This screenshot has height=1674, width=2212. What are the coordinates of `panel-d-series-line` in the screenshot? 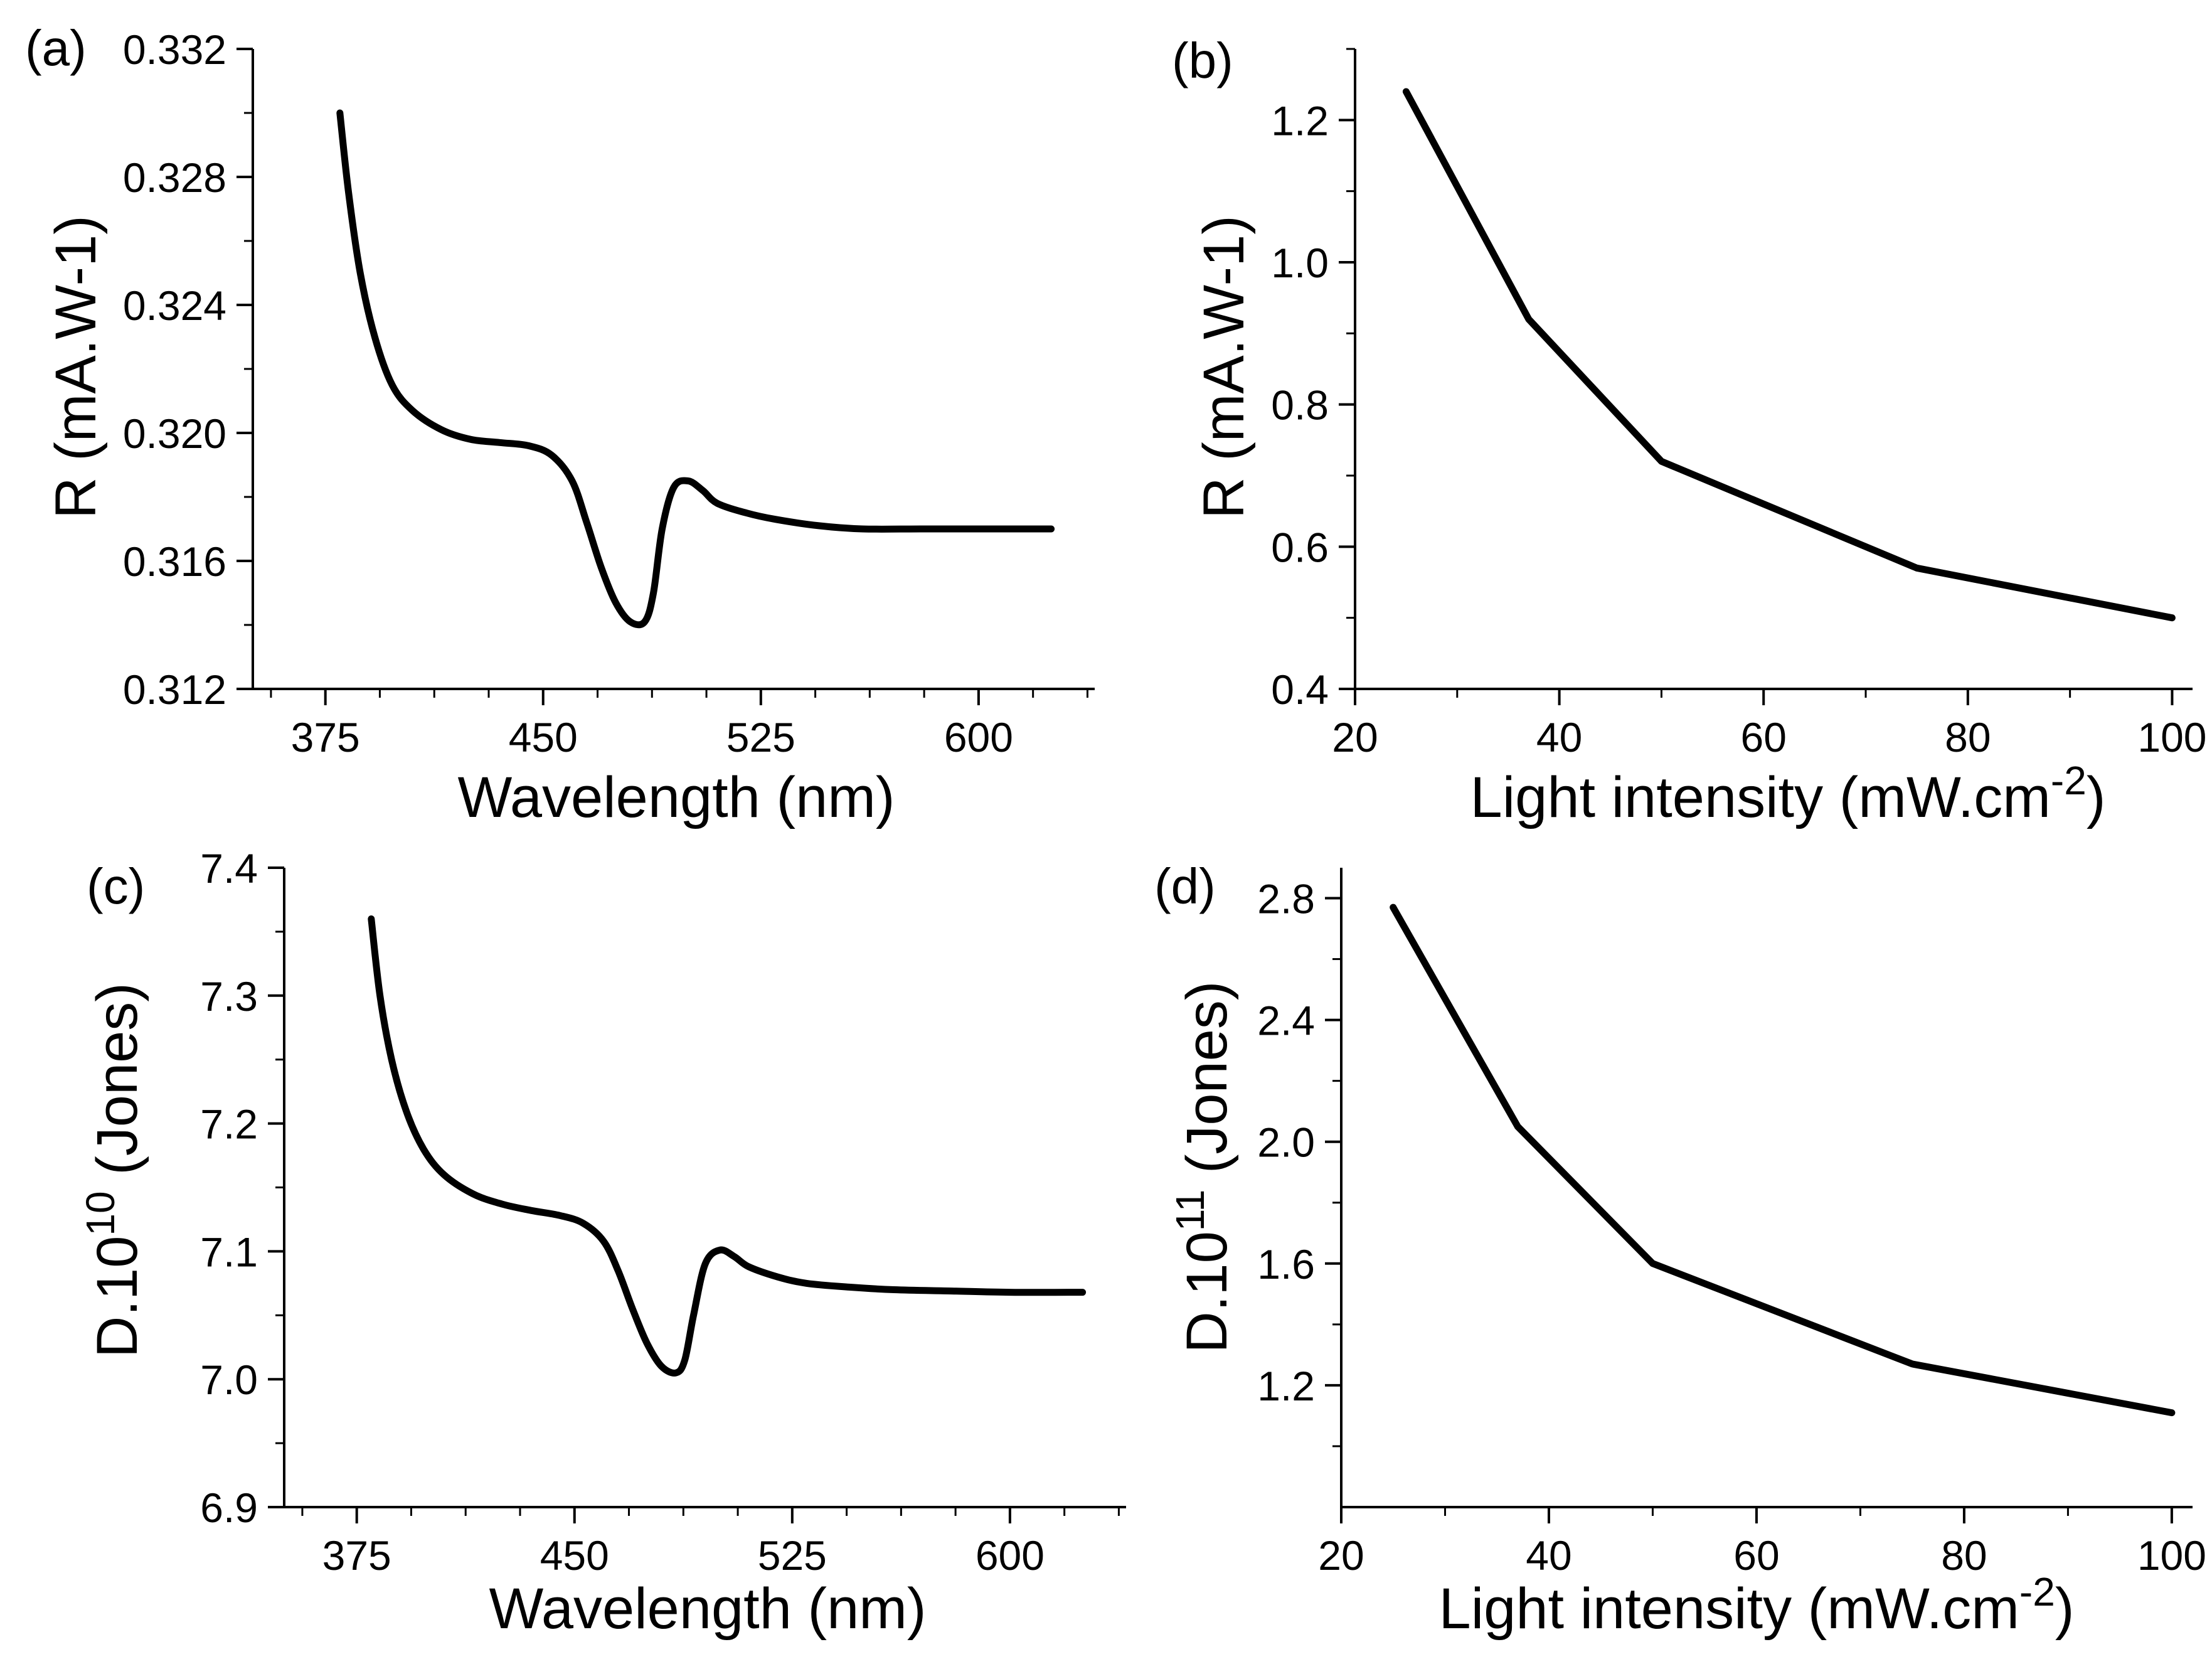 It's located at (1783, 1160).